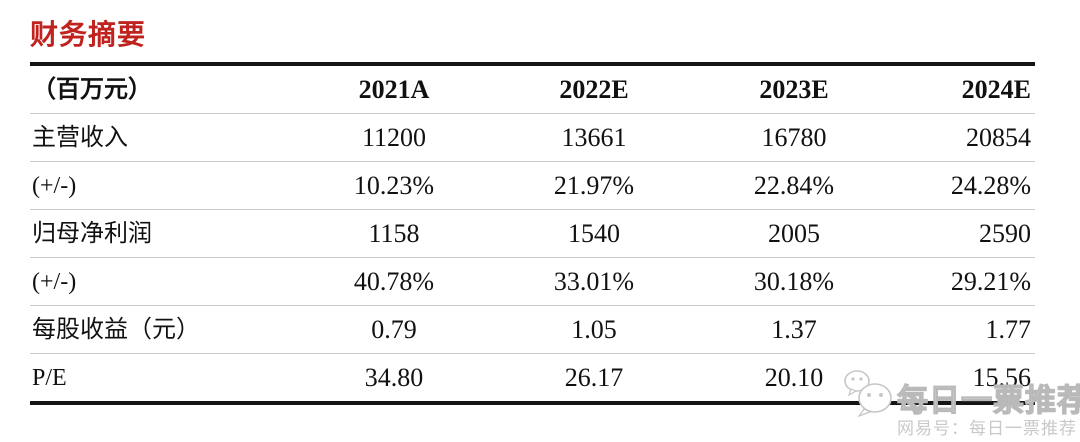  I want to click on cell-value: 33.01%, so click(594, 281).